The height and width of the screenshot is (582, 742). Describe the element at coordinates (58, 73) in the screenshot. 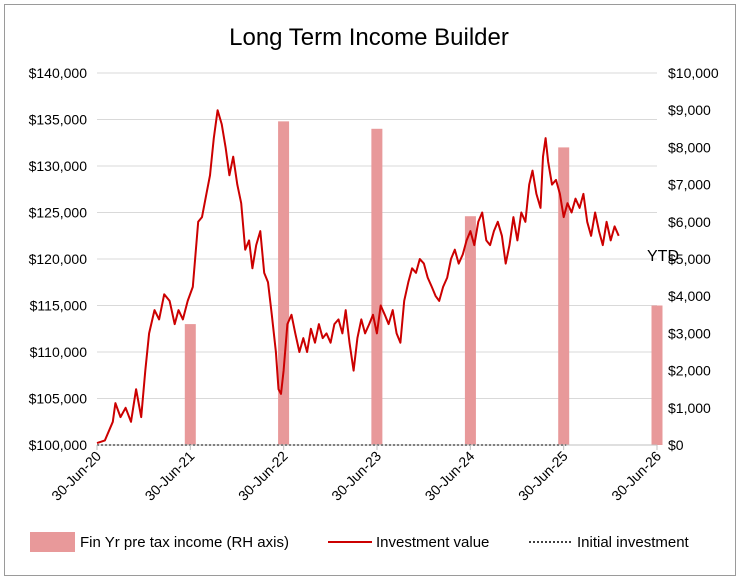

I see `y-left-tick-label: $140,000` at that location.